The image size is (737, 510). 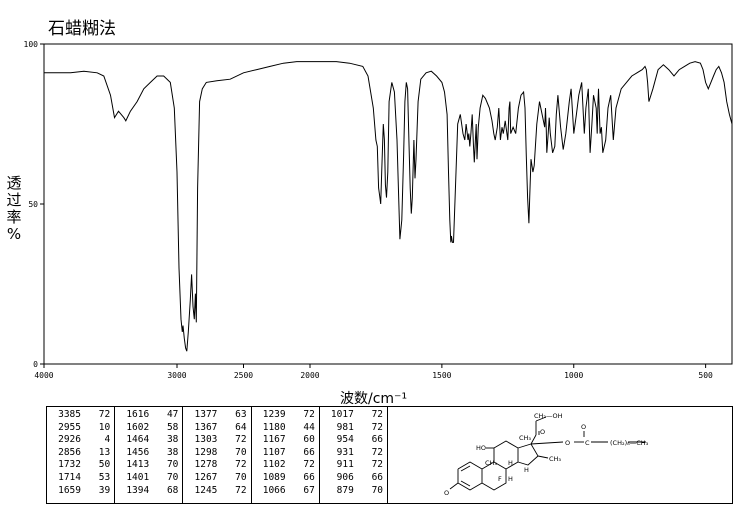 I want to click on peak-wavenumber: 906, so click(x=345, y=477).